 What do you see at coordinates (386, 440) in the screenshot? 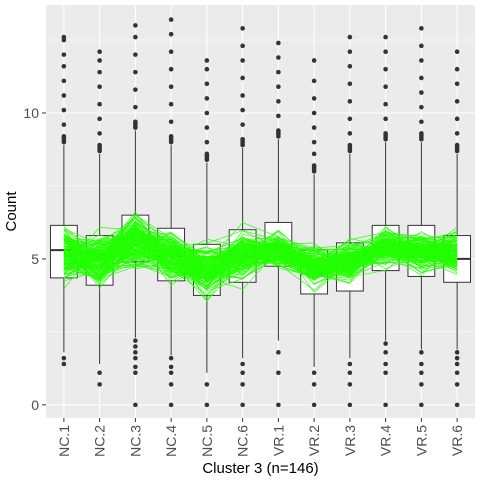
I see `x-tick-label: VR.4` at bounding box center [386, 440].